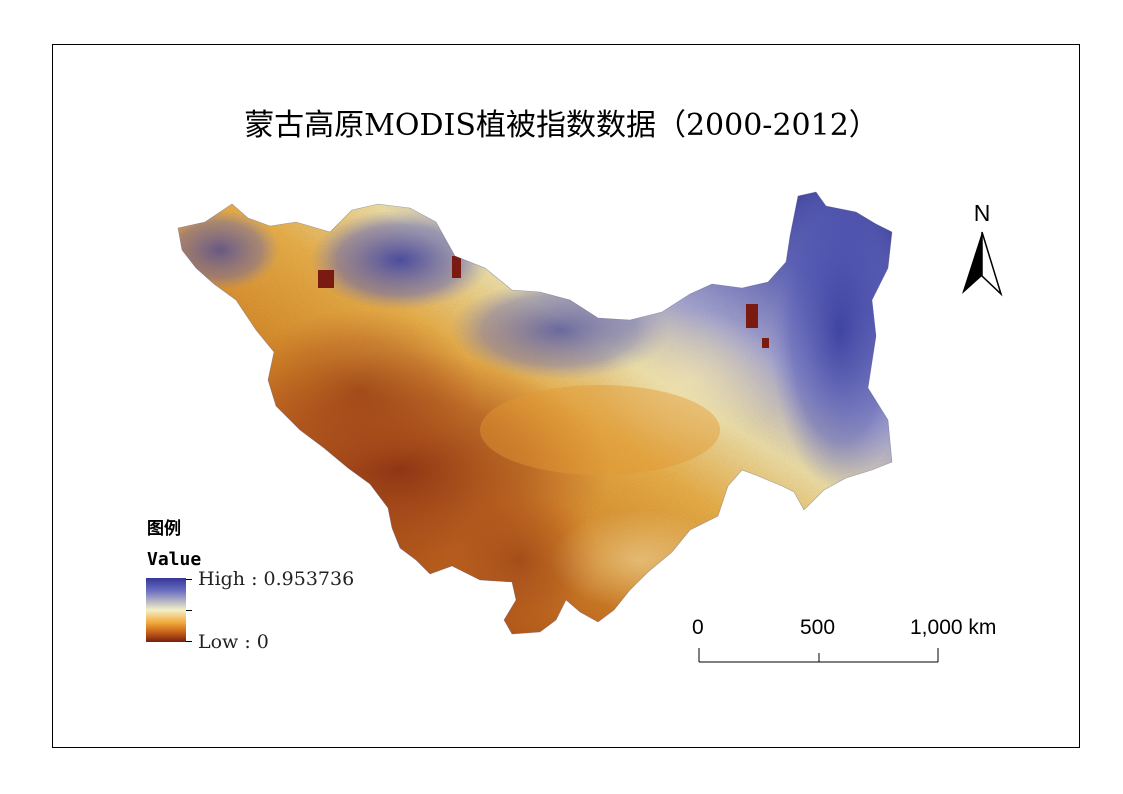  I want to click on legend-color-ramp, so click(166, 610).